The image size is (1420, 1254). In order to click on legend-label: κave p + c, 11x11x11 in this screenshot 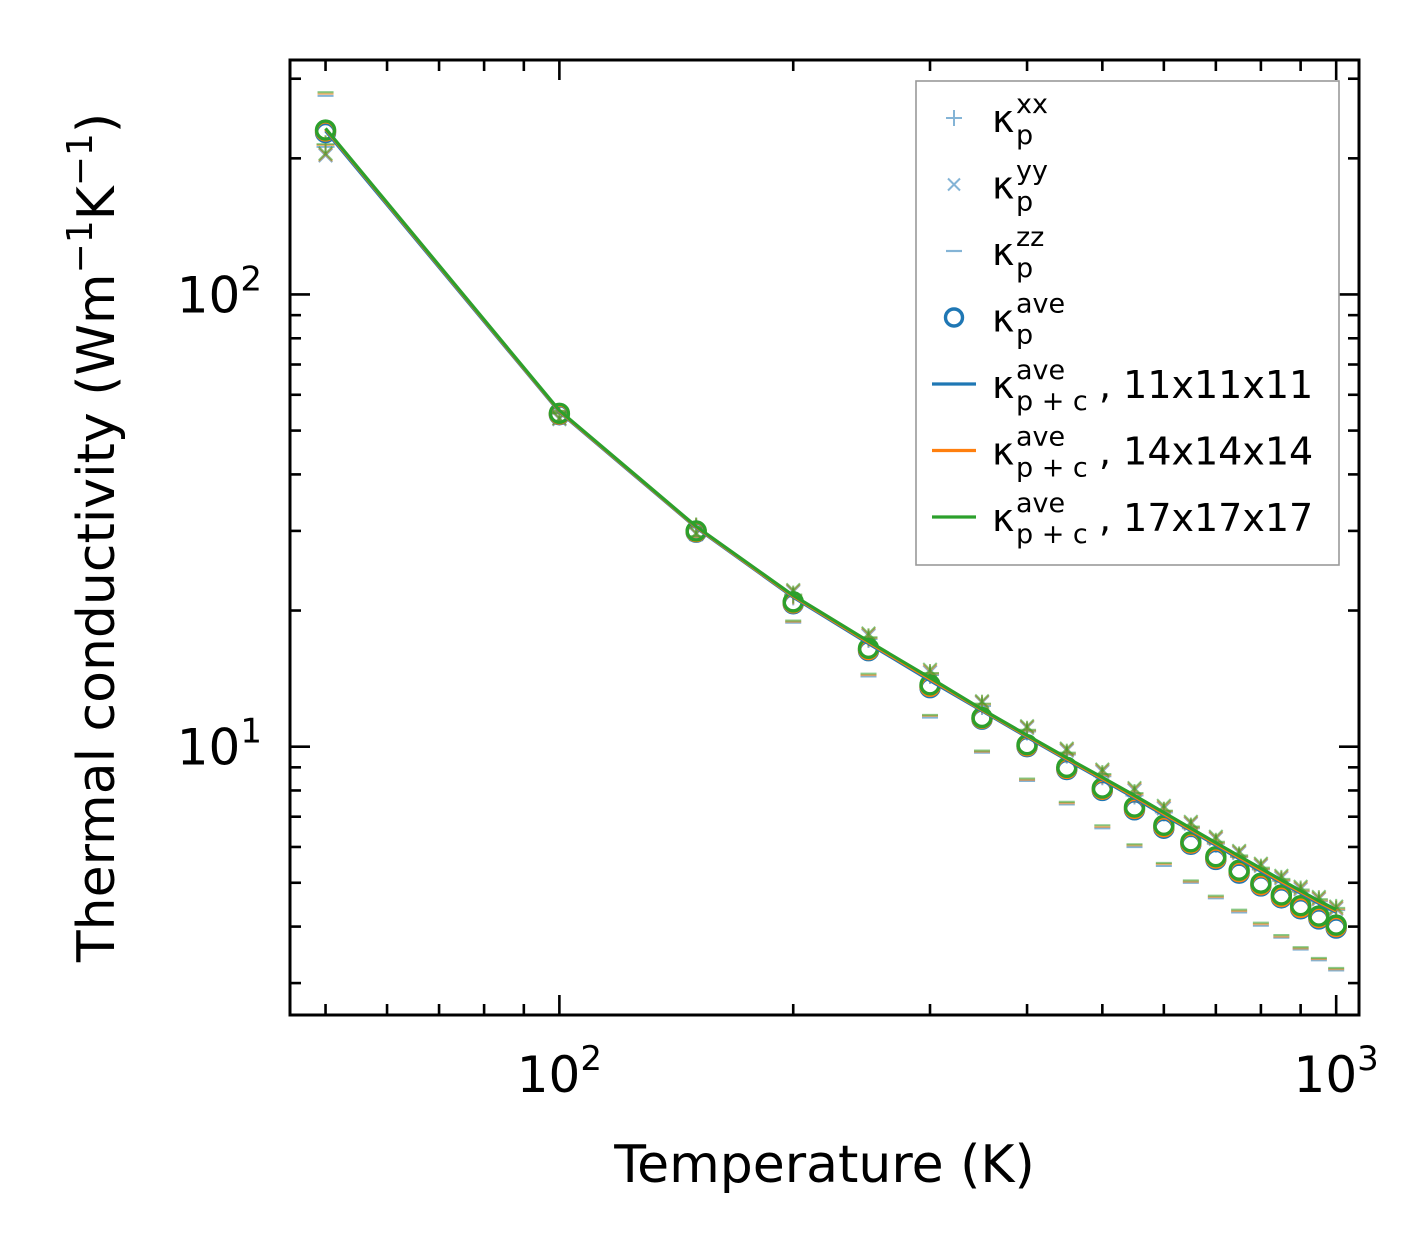, I will do `click(1152, 386)`.